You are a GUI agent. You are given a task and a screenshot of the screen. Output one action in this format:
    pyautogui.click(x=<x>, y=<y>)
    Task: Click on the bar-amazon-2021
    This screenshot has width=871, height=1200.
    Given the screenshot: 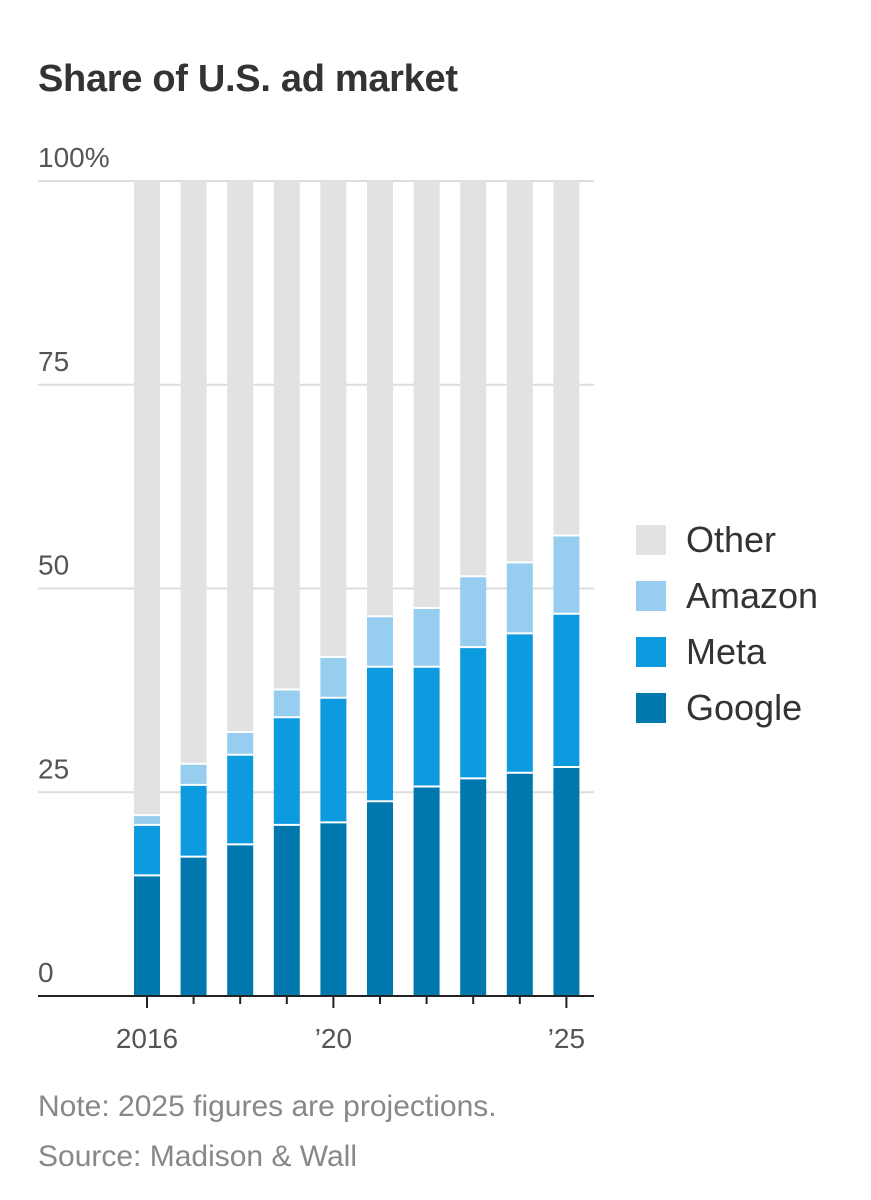 What is the action you would take?
    pyautogui.click(x=380, y=641)
    